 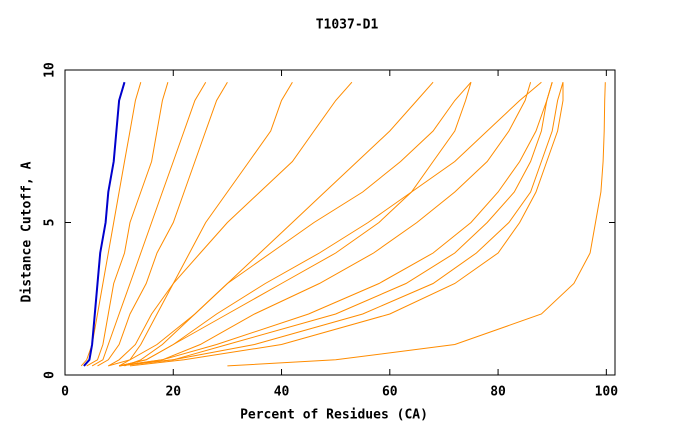 What do you see at coordinates (282, 392) in the screenshot?
I see `x-tick-label: 40` at bounding box center [282, 392].